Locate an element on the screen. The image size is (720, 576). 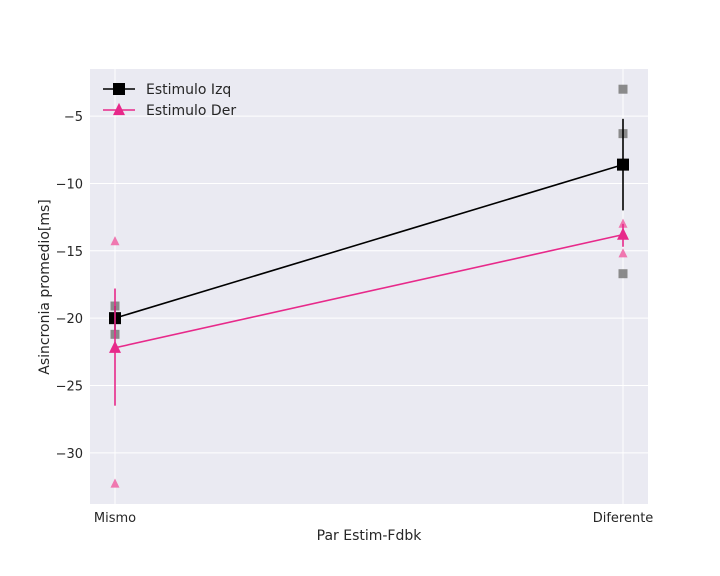
x-tick-label: Mismo is located at coordinates (115, 518).